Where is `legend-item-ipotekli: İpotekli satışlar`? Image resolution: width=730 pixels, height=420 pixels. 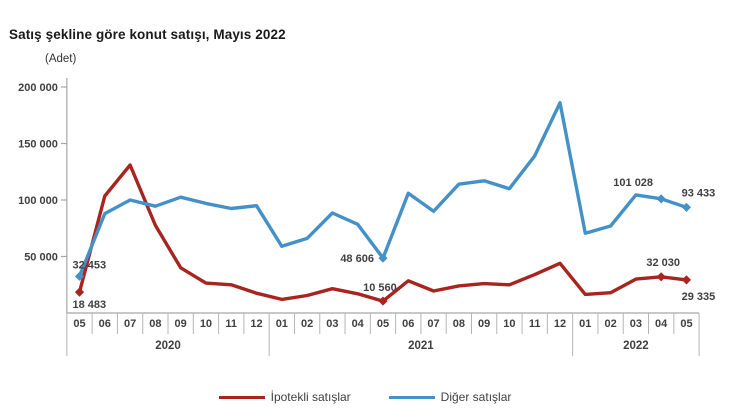 legend-item-ipotekli: İpotekli satışlar is located at coordinates (284, 397).